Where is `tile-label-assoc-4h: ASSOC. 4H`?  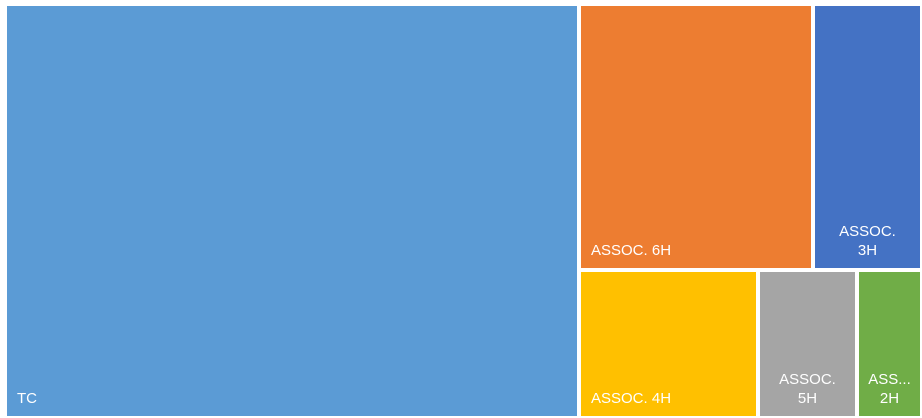
tile-label-assoc-4h: ASSOC. 4H is located at coordinates (631, 398).